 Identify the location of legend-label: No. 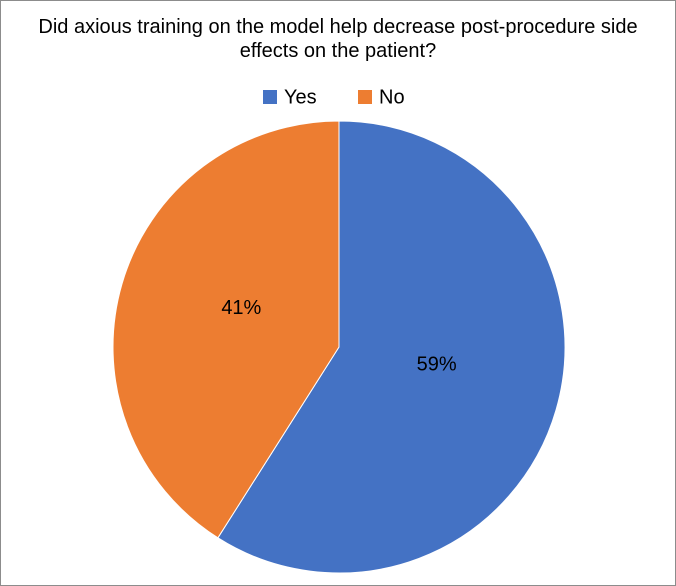
(392, 97).